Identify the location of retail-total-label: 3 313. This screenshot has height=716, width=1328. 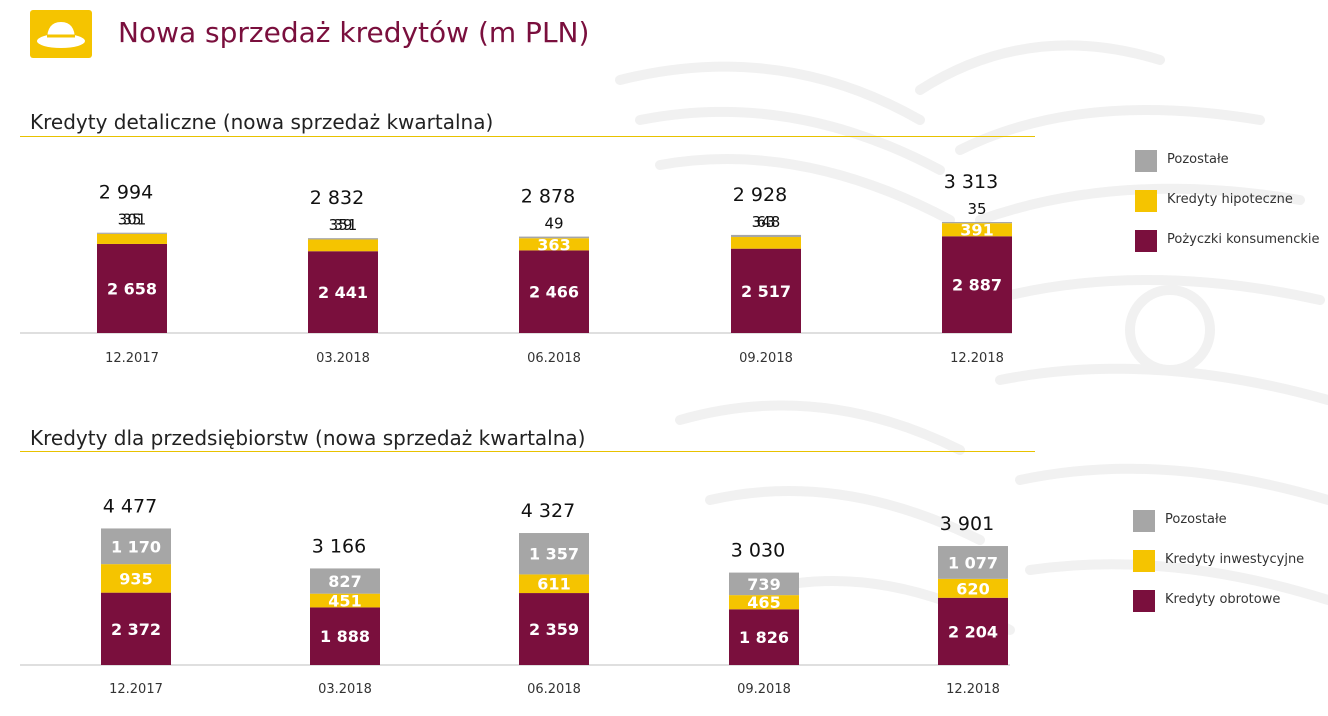
(971, 182).